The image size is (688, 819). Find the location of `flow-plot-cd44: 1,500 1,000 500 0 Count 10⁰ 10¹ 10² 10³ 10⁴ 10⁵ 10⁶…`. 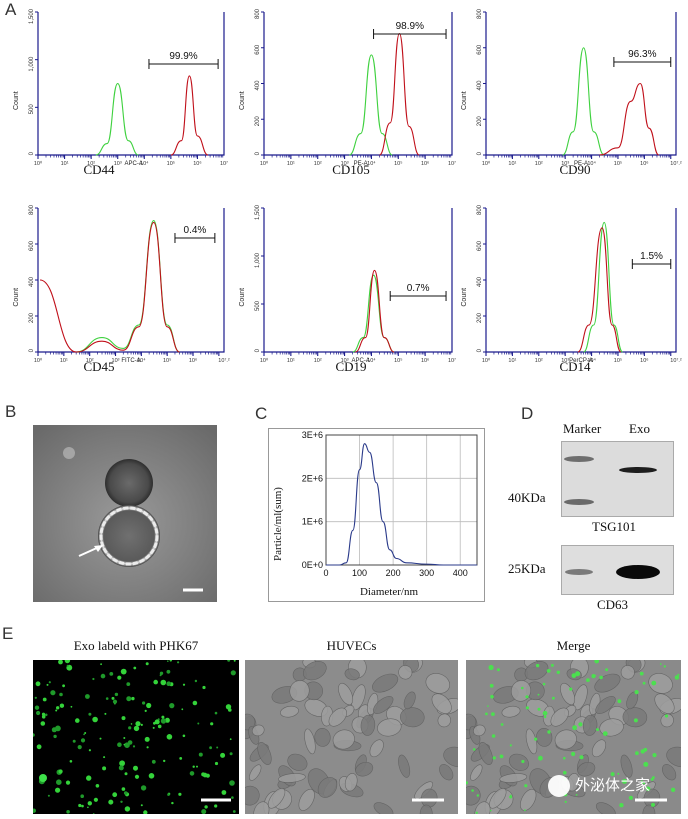

flow-plot-cd44: 1,500 1,000 500 0 Count 10⁰ 10¹ 10² 10³ 10⁴ 10⁵ 10⁶… is located at coordinates (120, 92).